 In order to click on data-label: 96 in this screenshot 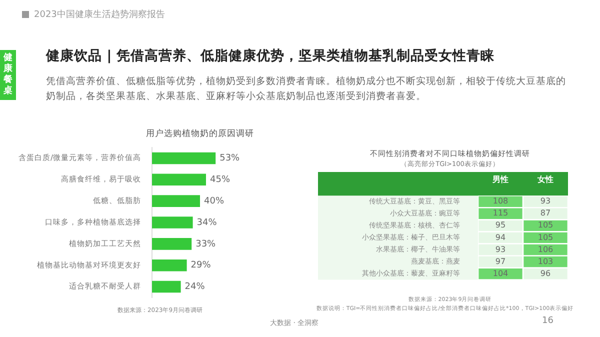, I will do `click(545, 273)`.